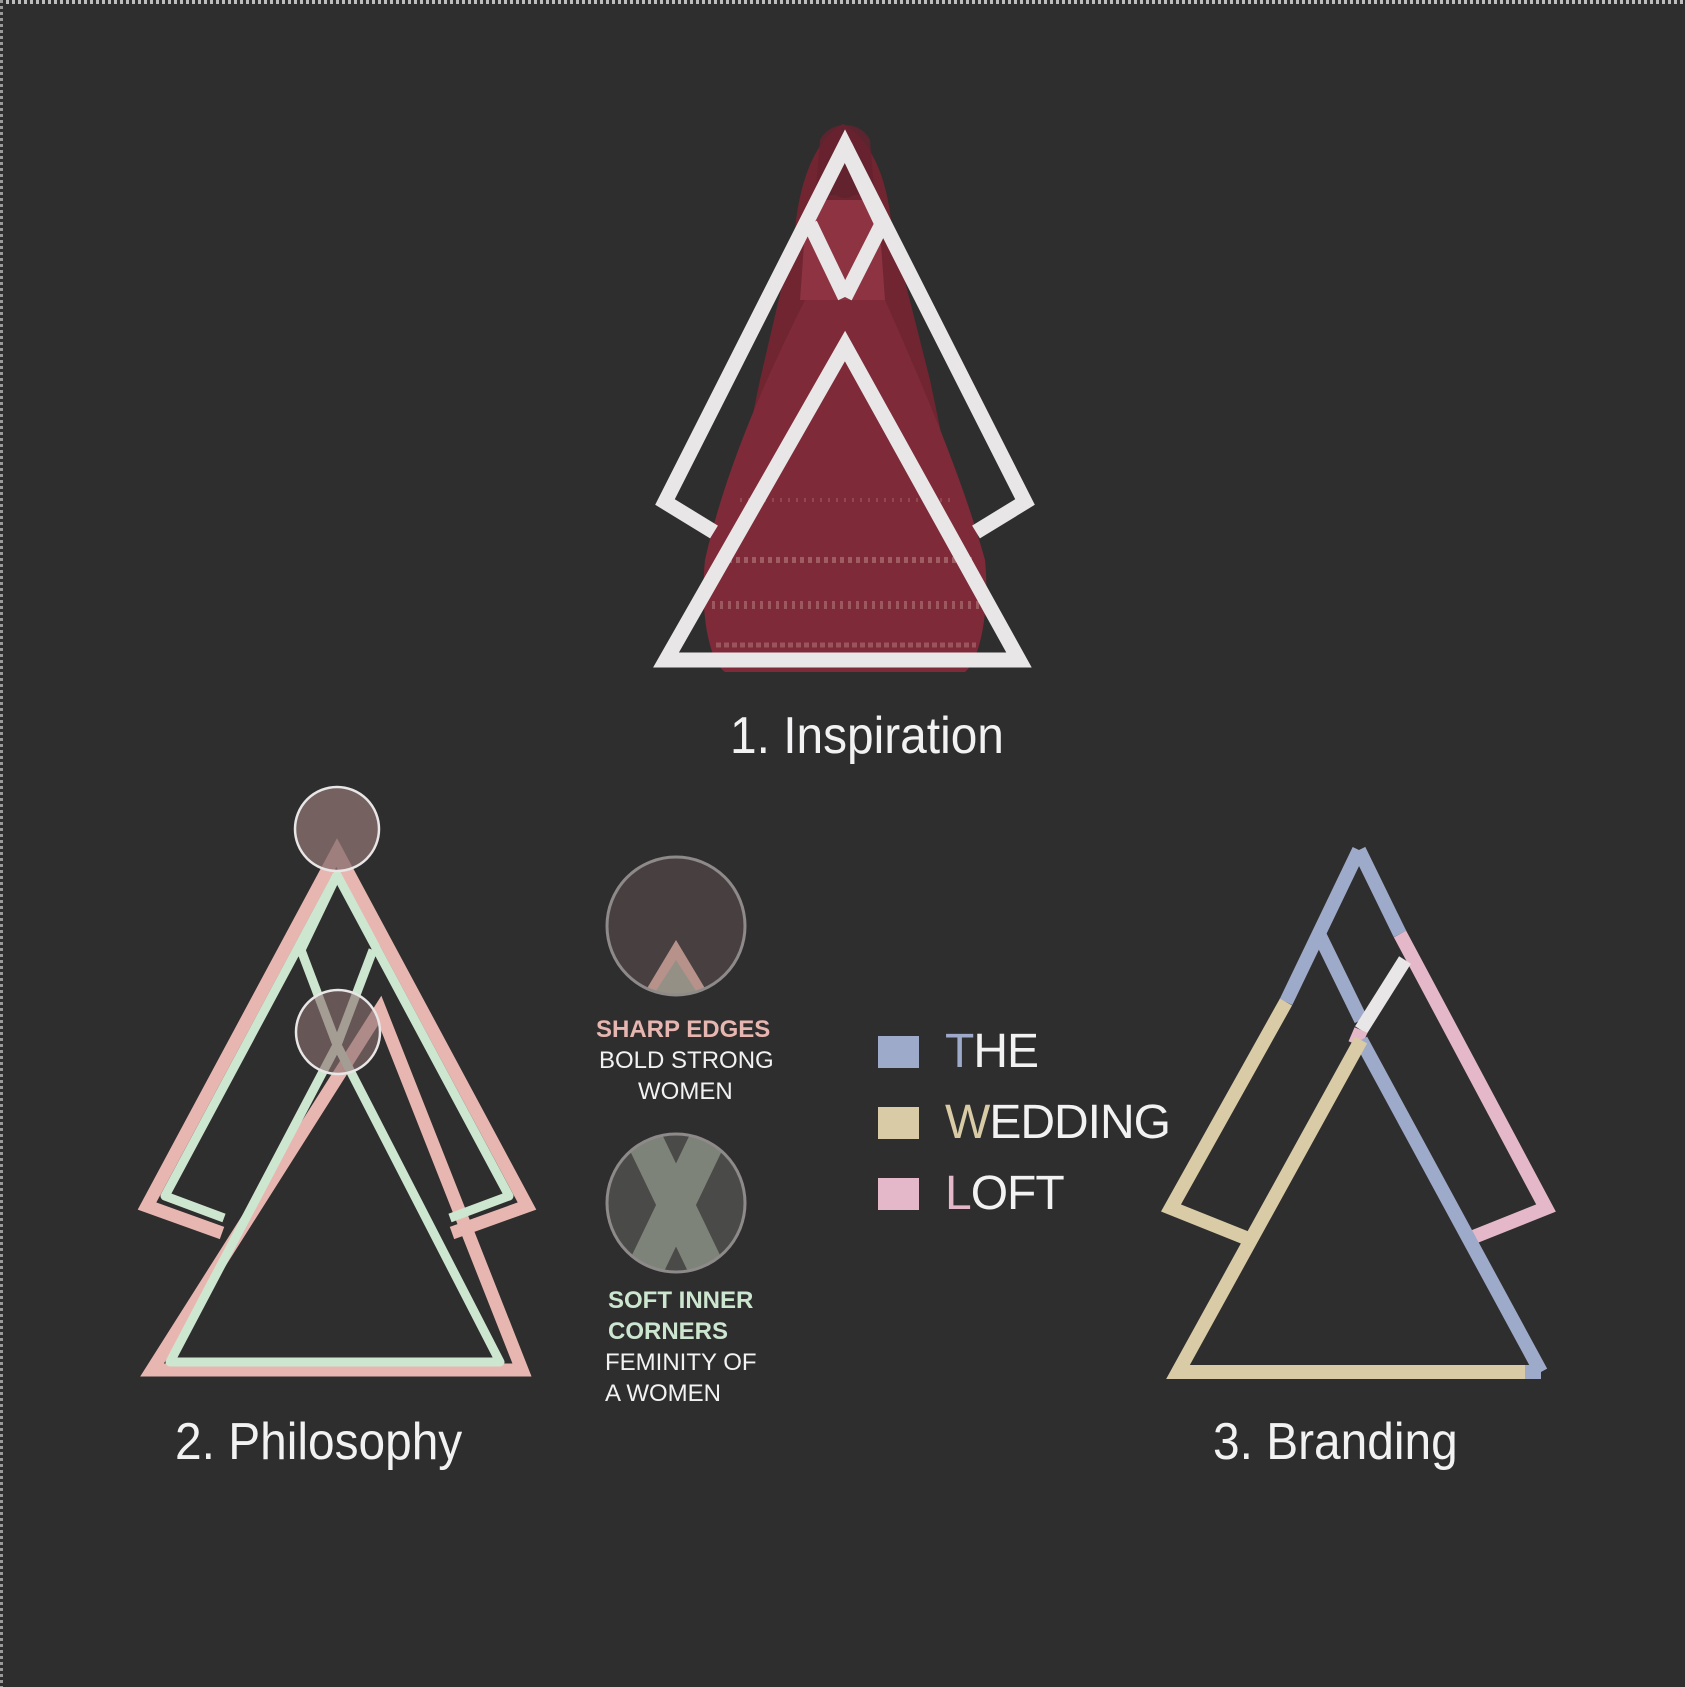  What do you see at coordinates (958, 1193) in the screenshot?
I see `legend-initial-loft: L` at bounding box center [958, 1193].